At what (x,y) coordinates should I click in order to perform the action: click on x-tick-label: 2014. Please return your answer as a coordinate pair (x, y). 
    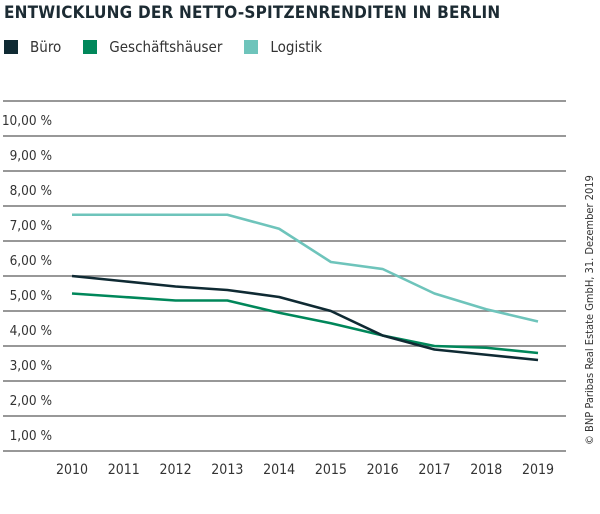
    Looking at the image, I should click on (279, 470).